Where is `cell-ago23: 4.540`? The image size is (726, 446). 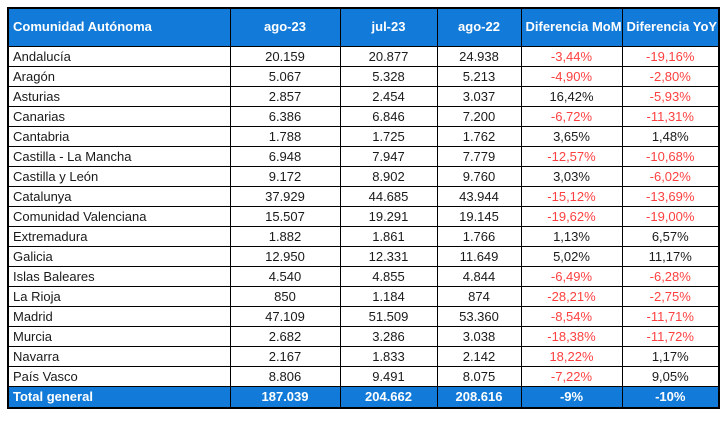
cell-ago23: 4.540 is located at coordinates (285, 276).